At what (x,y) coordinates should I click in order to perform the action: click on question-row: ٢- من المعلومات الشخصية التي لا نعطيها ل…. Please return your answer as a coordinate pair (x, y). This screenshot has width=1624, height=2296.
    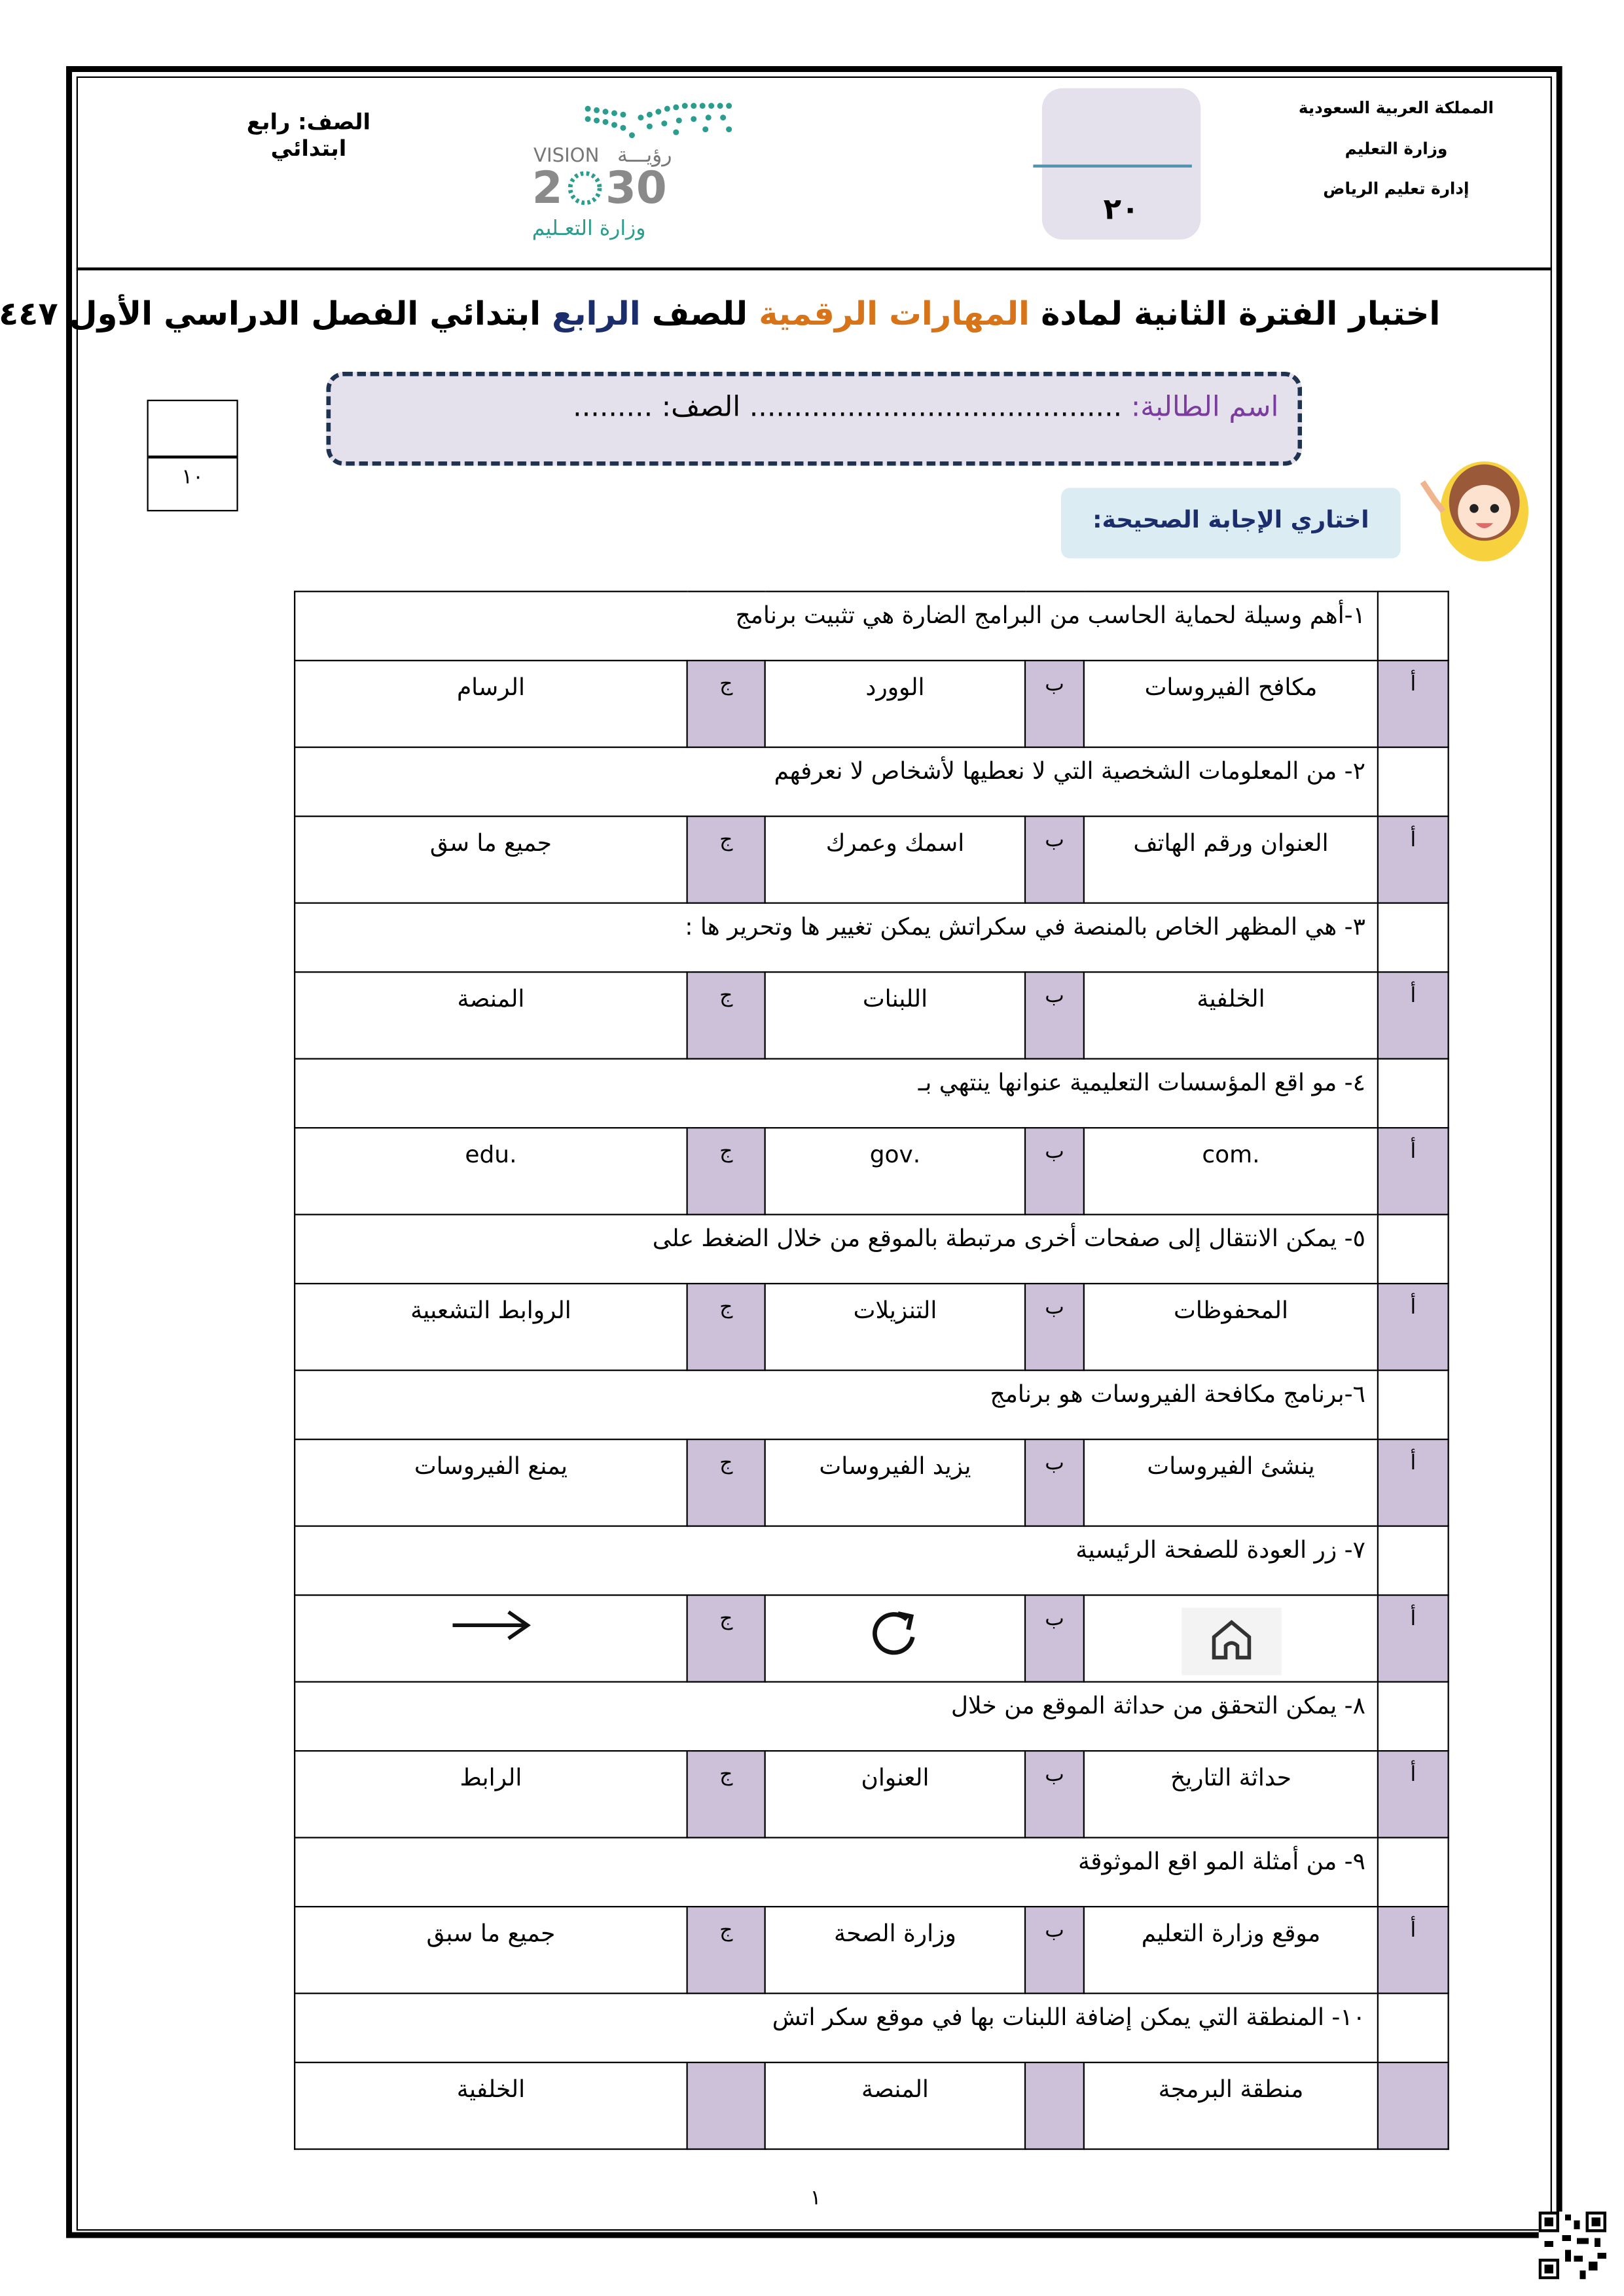
    Looking at the image, I should click on (871, 782).